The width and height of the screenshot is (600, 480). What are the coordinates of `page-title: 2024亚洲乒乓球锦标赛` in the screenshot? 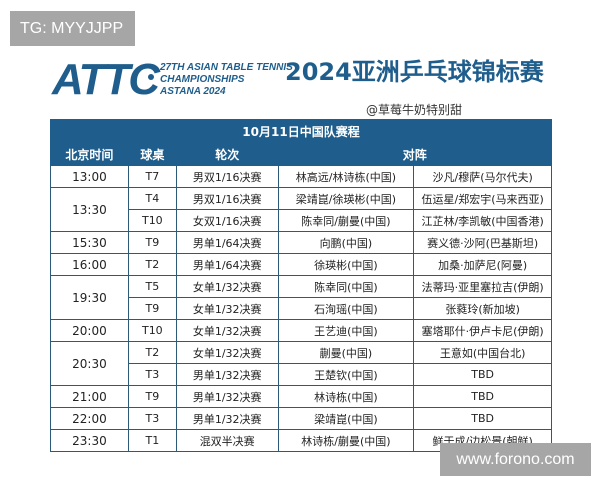 It's located at (414, 72).